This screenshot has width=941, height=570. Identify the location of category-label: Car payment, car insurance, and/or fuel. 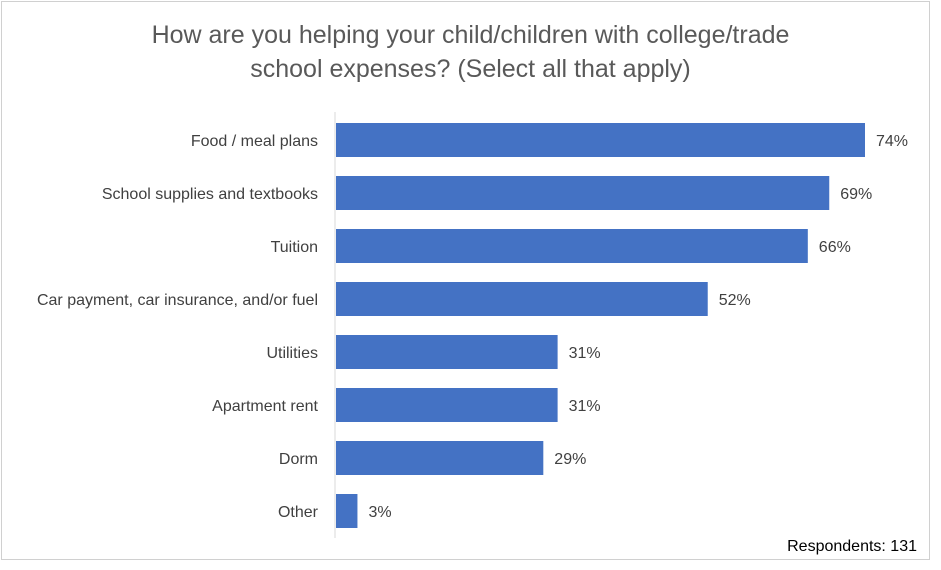
(177, 300).